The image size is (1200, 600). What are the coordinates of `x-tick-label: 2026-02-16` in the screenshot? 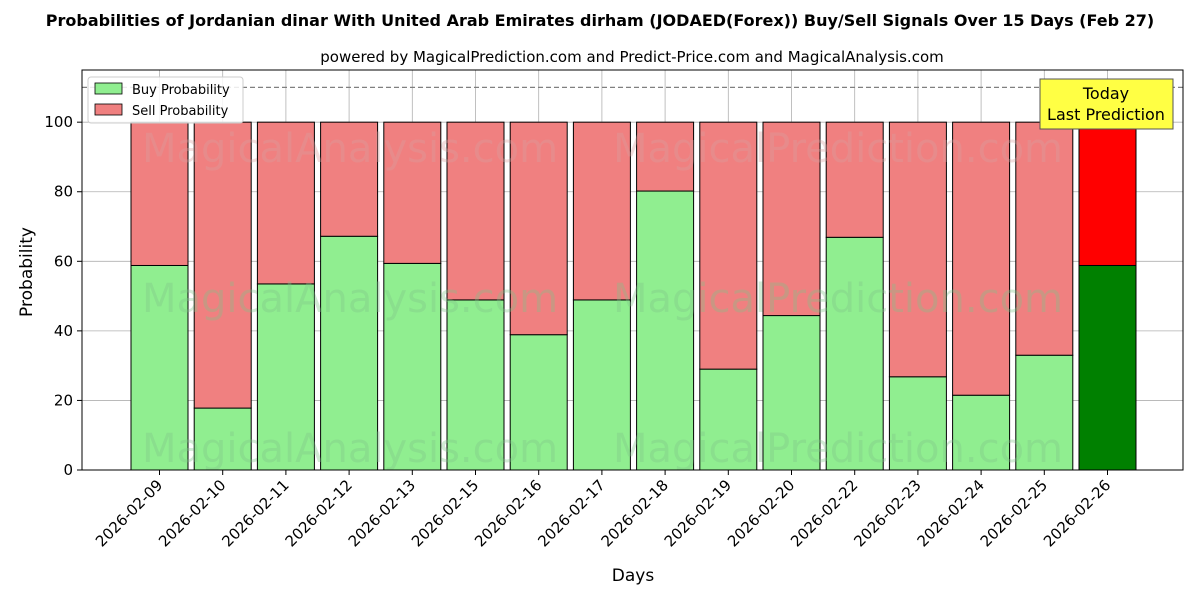 It's located at (508, 513).